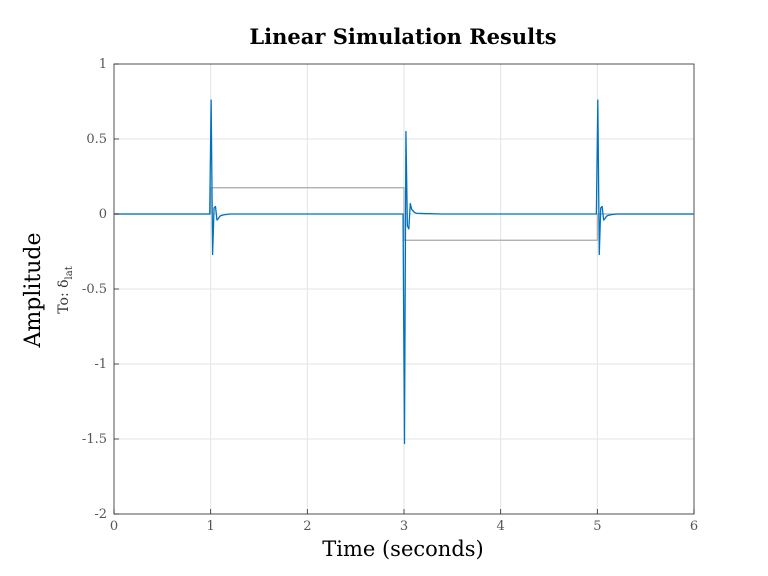 The width and height of the screenshot is (768, 576). Describe the element at coordinates (501, 526) in the screenshot. I see `x-tick-label: 4` at that location.